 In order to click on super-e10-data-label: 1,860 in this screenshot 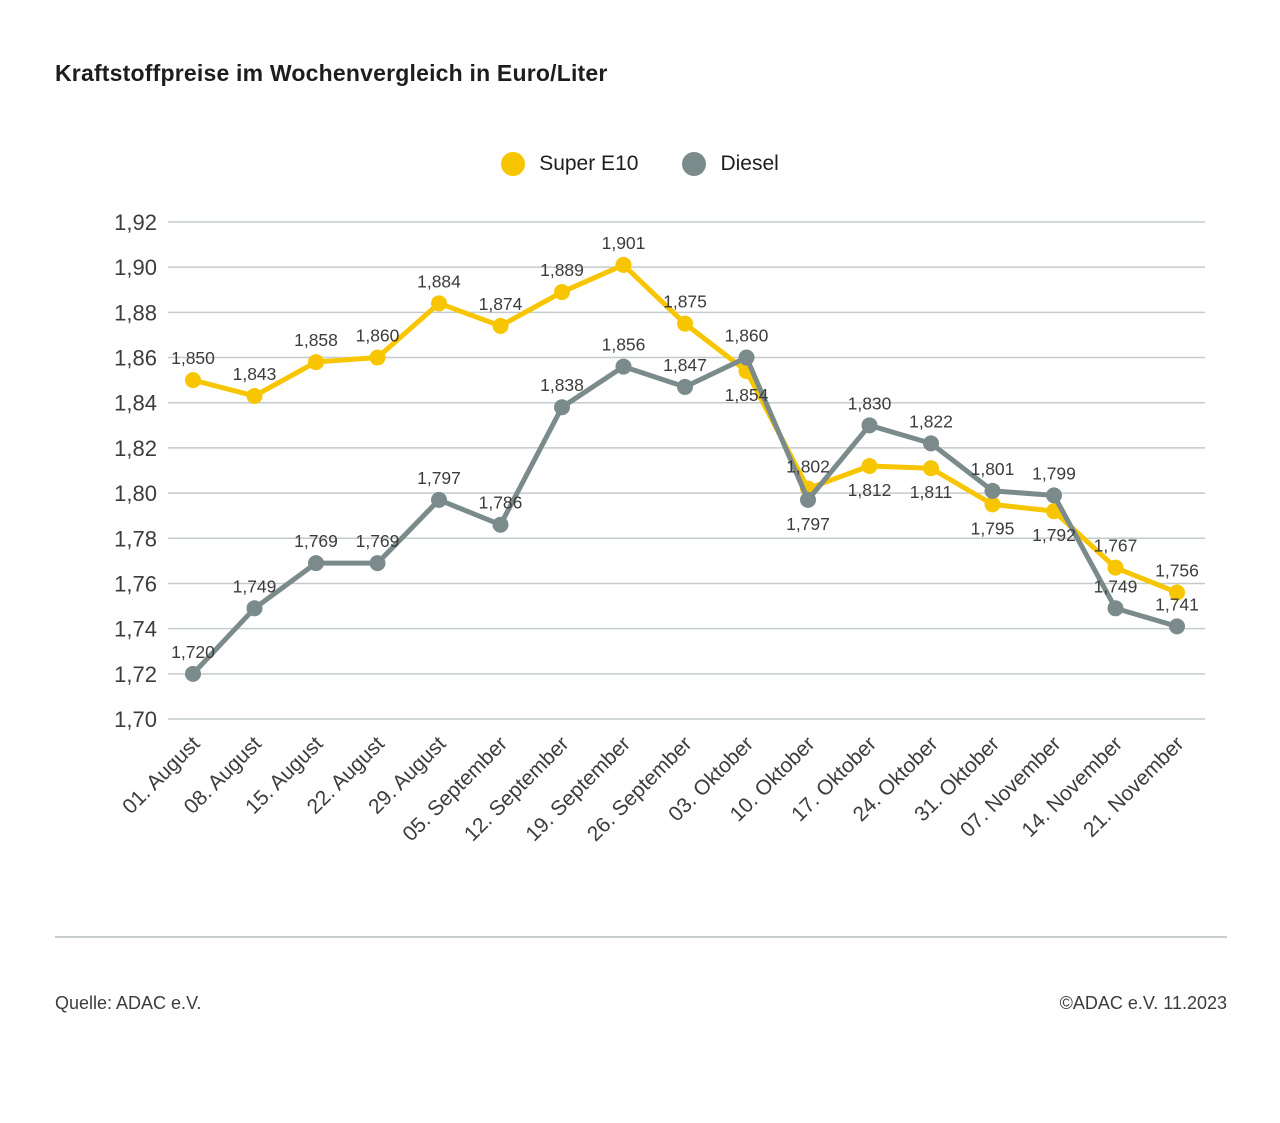, I will do `click(378, 336)`.